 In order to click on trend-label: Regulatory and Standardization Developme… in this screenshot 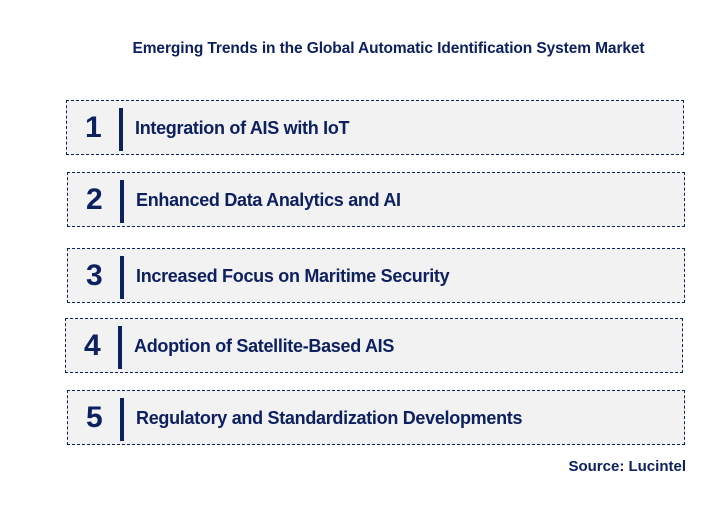, I will do `click(329, 418)`.